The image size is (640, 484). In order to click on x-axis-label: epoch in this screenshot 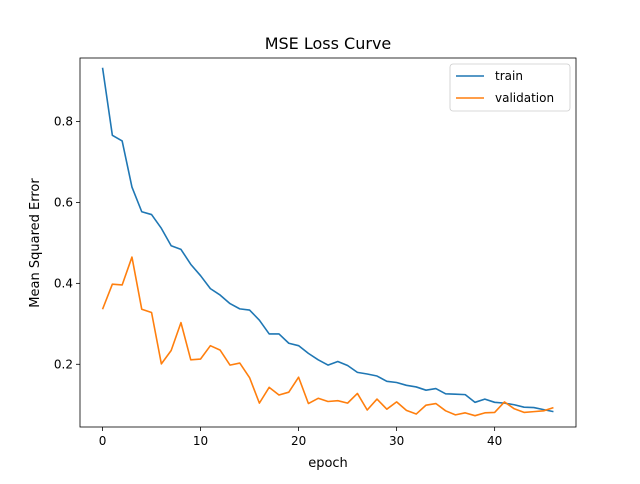, I will do `click(328, 463)`.